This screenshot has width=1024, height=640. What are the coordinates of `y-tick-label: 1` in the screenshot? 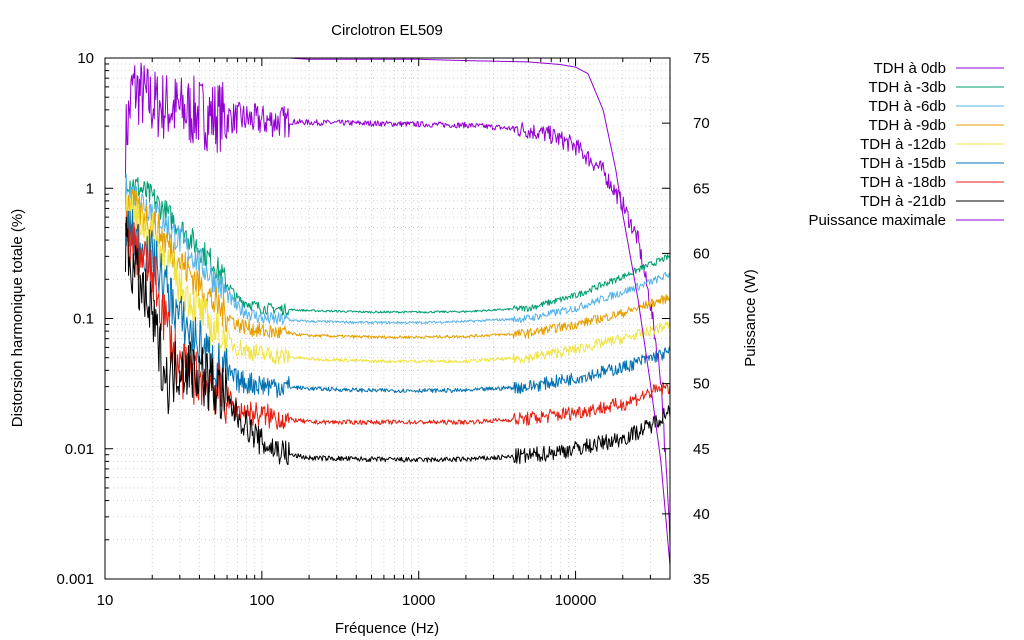 It's located at (90, 188).